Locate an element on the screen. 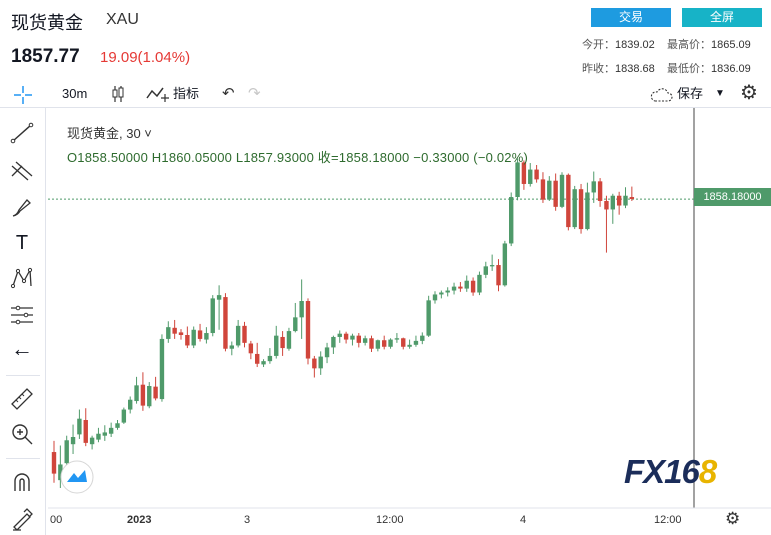 The width and height of the screenshot is (771, 535). lock-drawing-icon is located at coordinates (22, 519).